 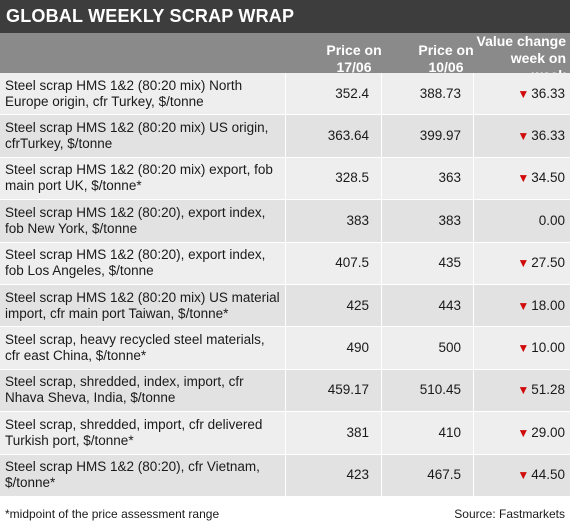 I want to click on row-price-17-06: 490, so click(x=334, y=348).